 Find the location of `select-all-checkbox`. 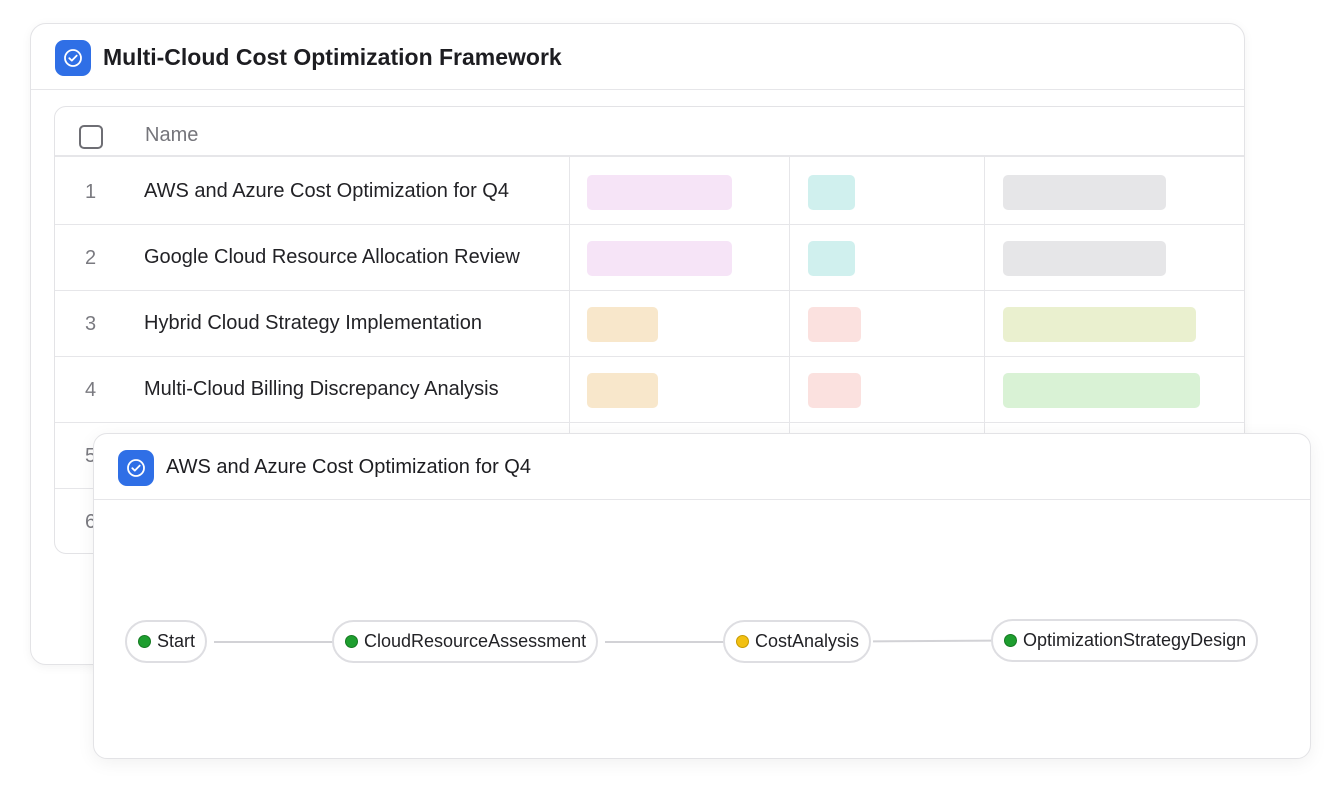

select-all-checkbox is located at coordinates (91, 137).